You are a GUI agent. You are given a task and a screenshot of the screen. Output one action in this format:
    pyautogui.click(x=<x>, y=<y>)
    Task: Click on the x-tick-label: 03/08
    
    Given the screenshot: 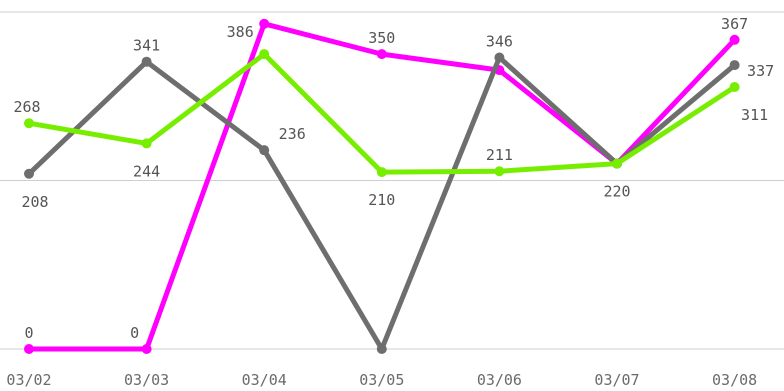 What is the action you would take?
    pyautogui.click(x=734, y=380)
    